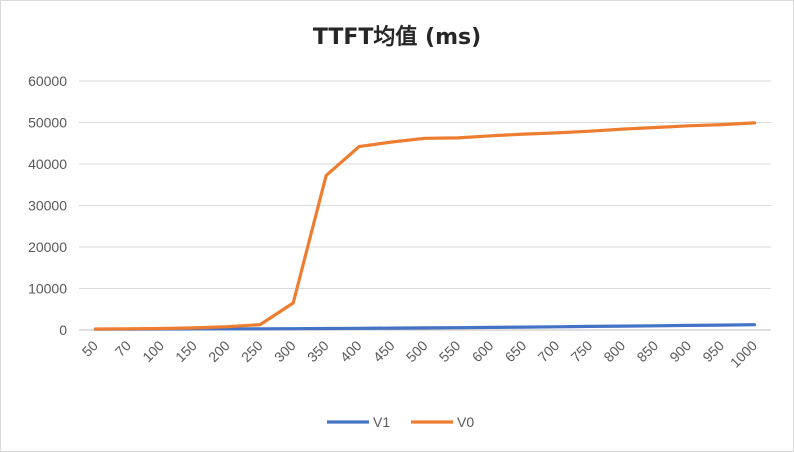  I want to click on x-tick-label: 700, so click(549, 351).